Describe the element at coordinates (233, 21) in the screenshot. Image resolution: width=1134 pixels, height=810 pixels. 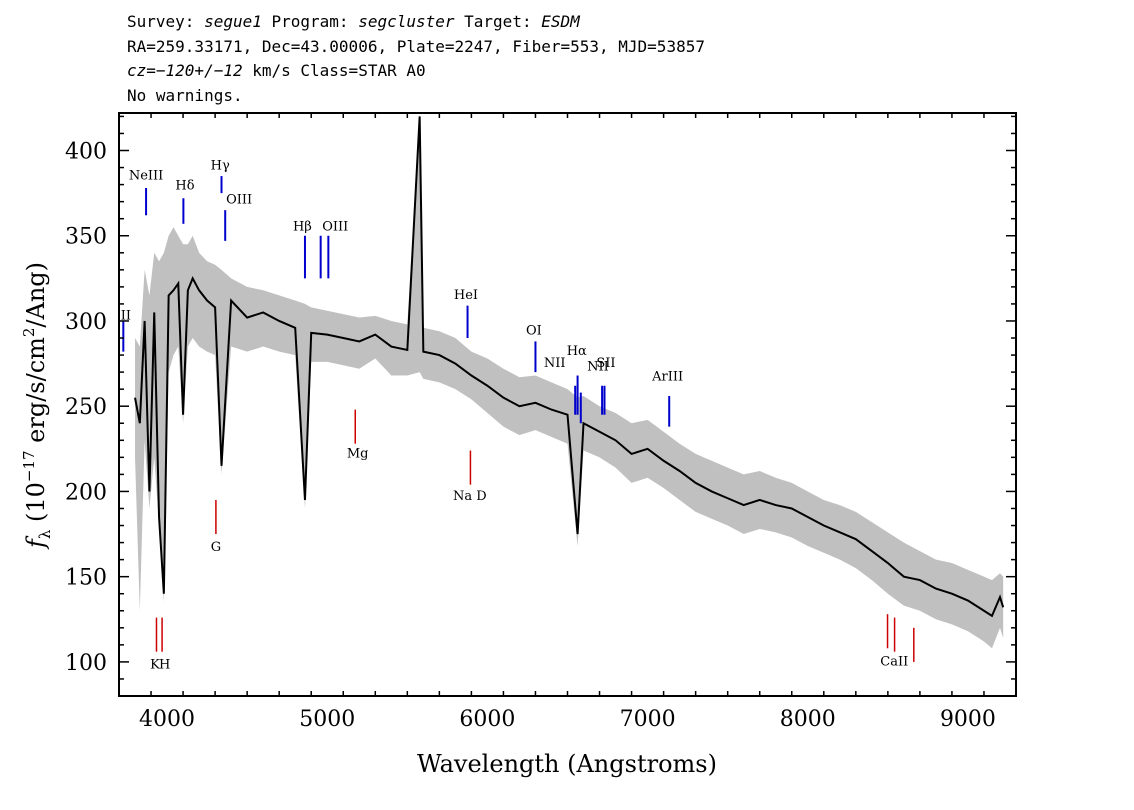
I see `survey-value: segue1` at that location.